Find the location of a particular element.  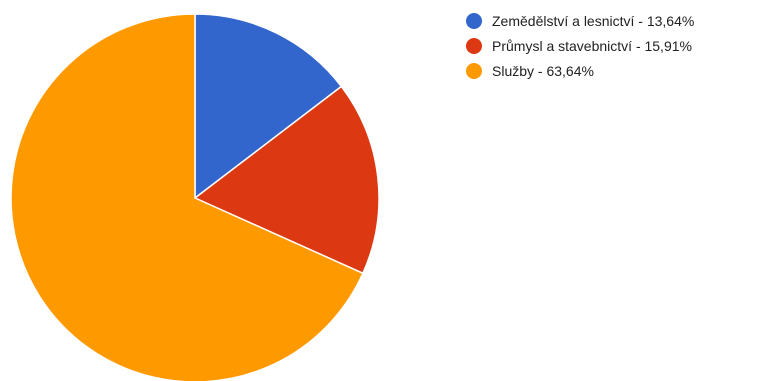

legend-item-industry: Průmysl a stavebnictví - 15,91% is located at coordinates (618, 46).